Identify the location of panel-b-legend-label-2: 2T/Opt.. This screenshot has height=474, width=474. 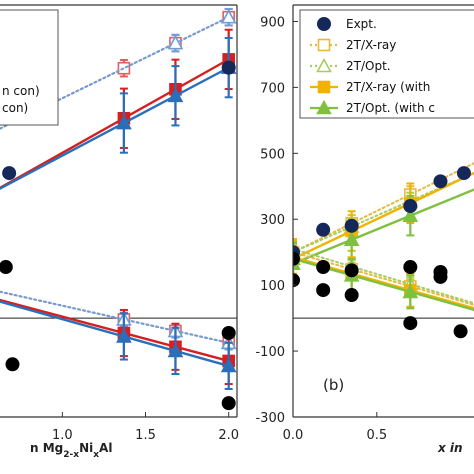
(368, 66).